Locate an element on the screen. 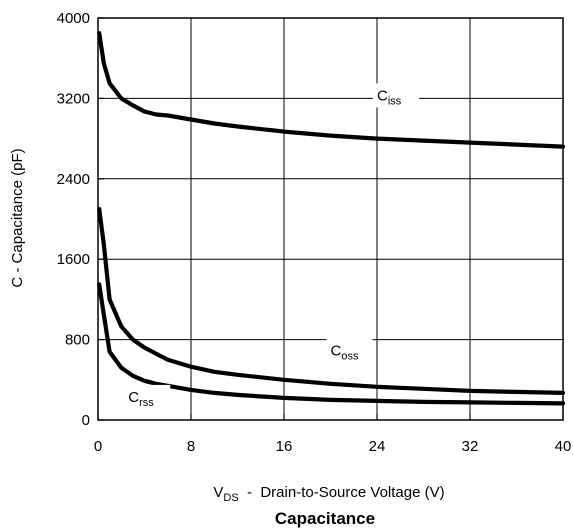 This screenshot has height=529, width=573. x-tick-label: 40 is located at coordinates (563, 446).